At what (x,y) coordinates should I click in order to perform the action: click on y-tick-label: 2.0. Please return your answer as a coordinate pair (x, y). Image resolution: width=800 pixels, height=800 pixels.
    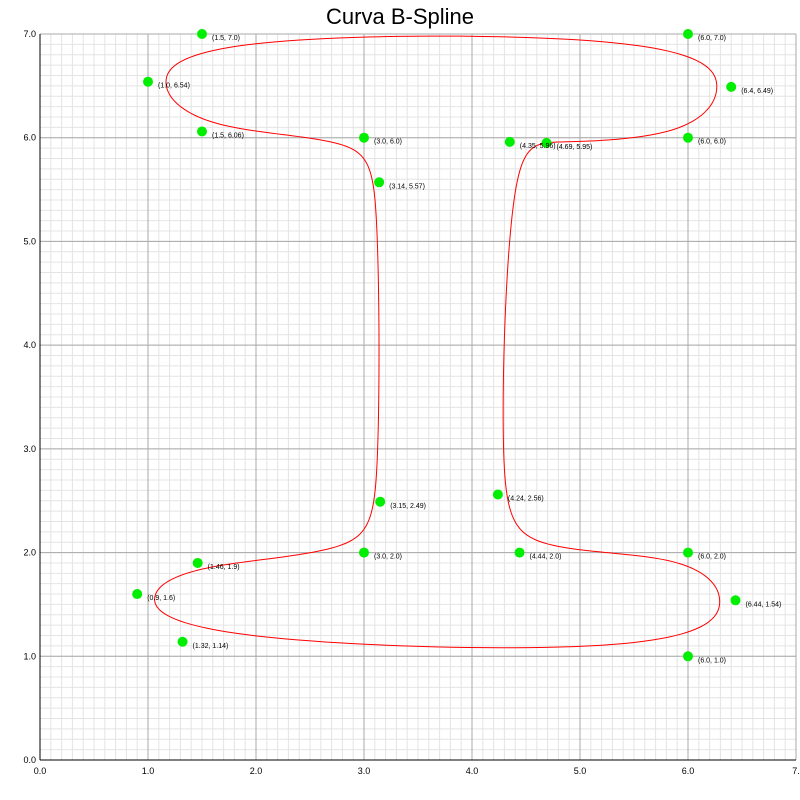
    Looking at the image, I should click on (29, 553).